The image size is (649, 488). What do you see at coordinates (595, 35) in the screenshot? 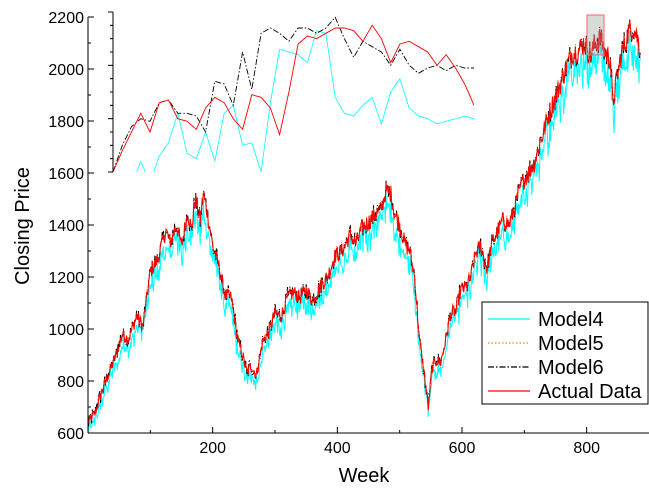
I see `zoom-highlight-box` at bounding box center [595, 35].